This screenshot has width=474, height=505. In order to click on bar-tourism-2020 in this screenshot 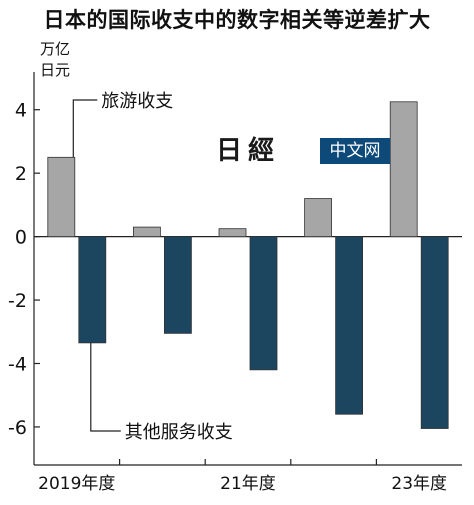, I will do `click(146, 232)`.